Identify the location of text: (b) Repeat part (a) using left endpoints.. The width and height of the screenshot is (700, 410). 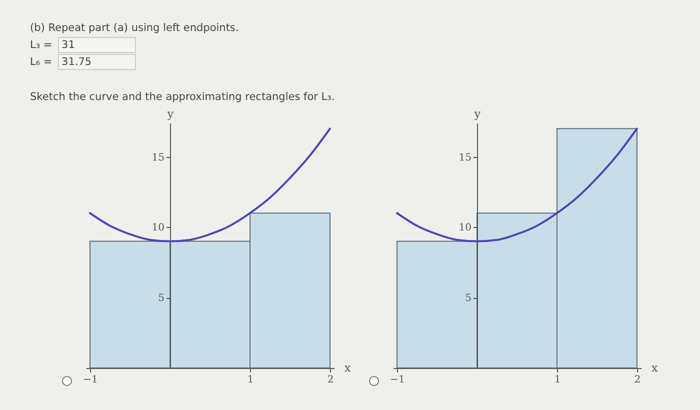
(135, 28).